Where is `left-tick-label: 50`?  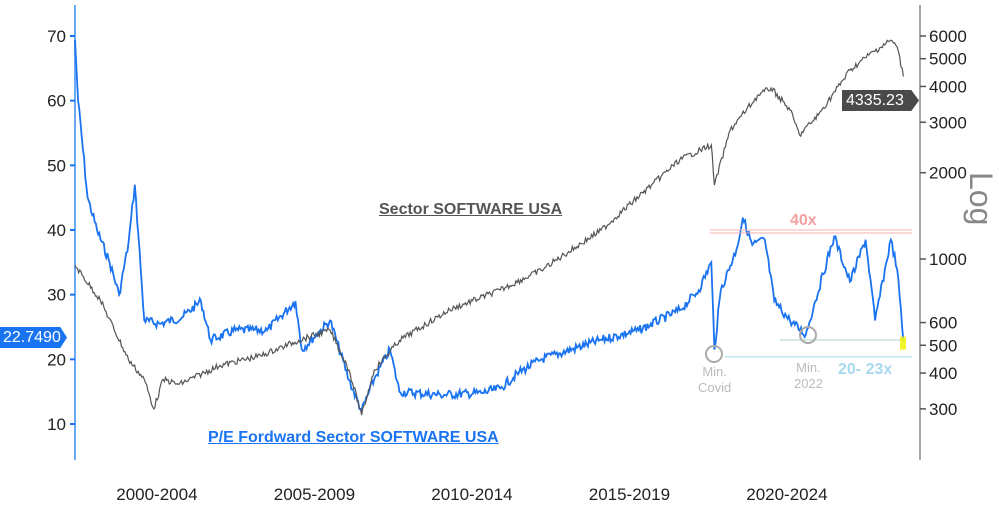 left-tick-label: 50 is located at coordinates (56, 165).